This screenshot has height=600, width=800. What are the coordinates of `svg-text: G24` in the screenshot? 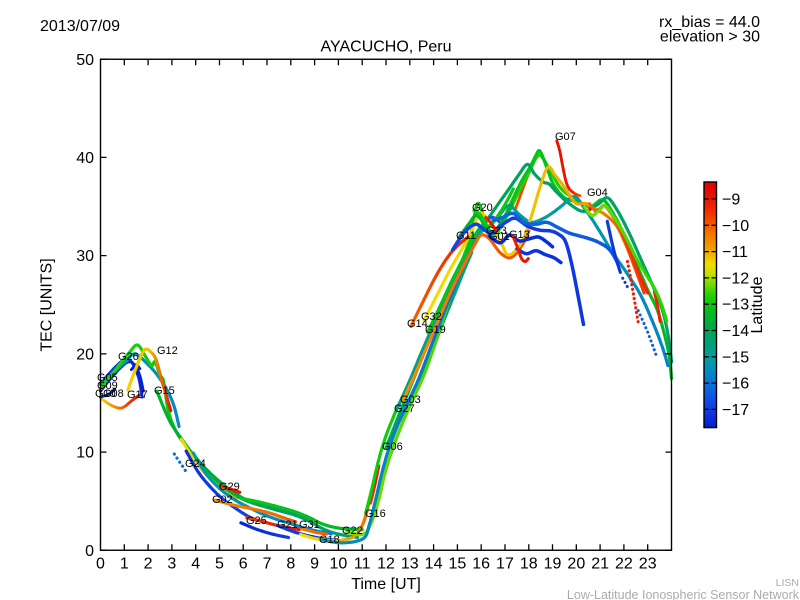 It's located at (195, 464).